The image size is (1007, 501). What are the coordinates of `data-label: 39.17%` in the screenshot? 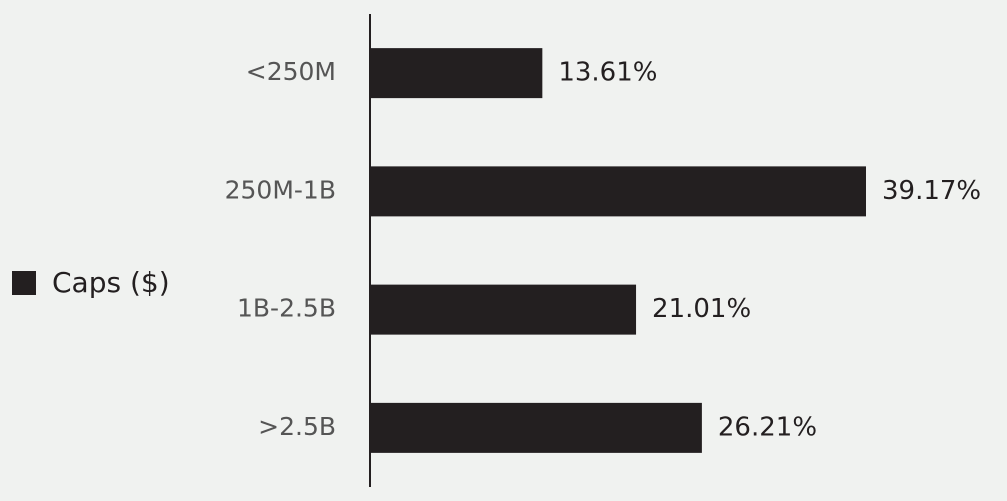 It's located at (931, 191).